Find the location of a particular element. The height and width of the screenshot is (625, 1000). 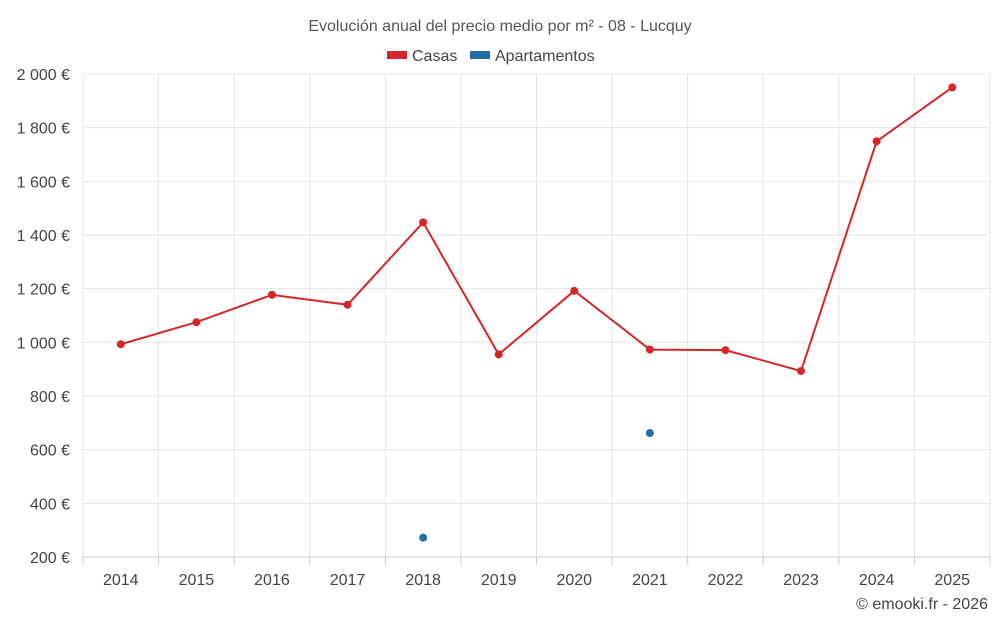

credit-text: © emooki.fr - 2026 is located at coordinates (922, 604).